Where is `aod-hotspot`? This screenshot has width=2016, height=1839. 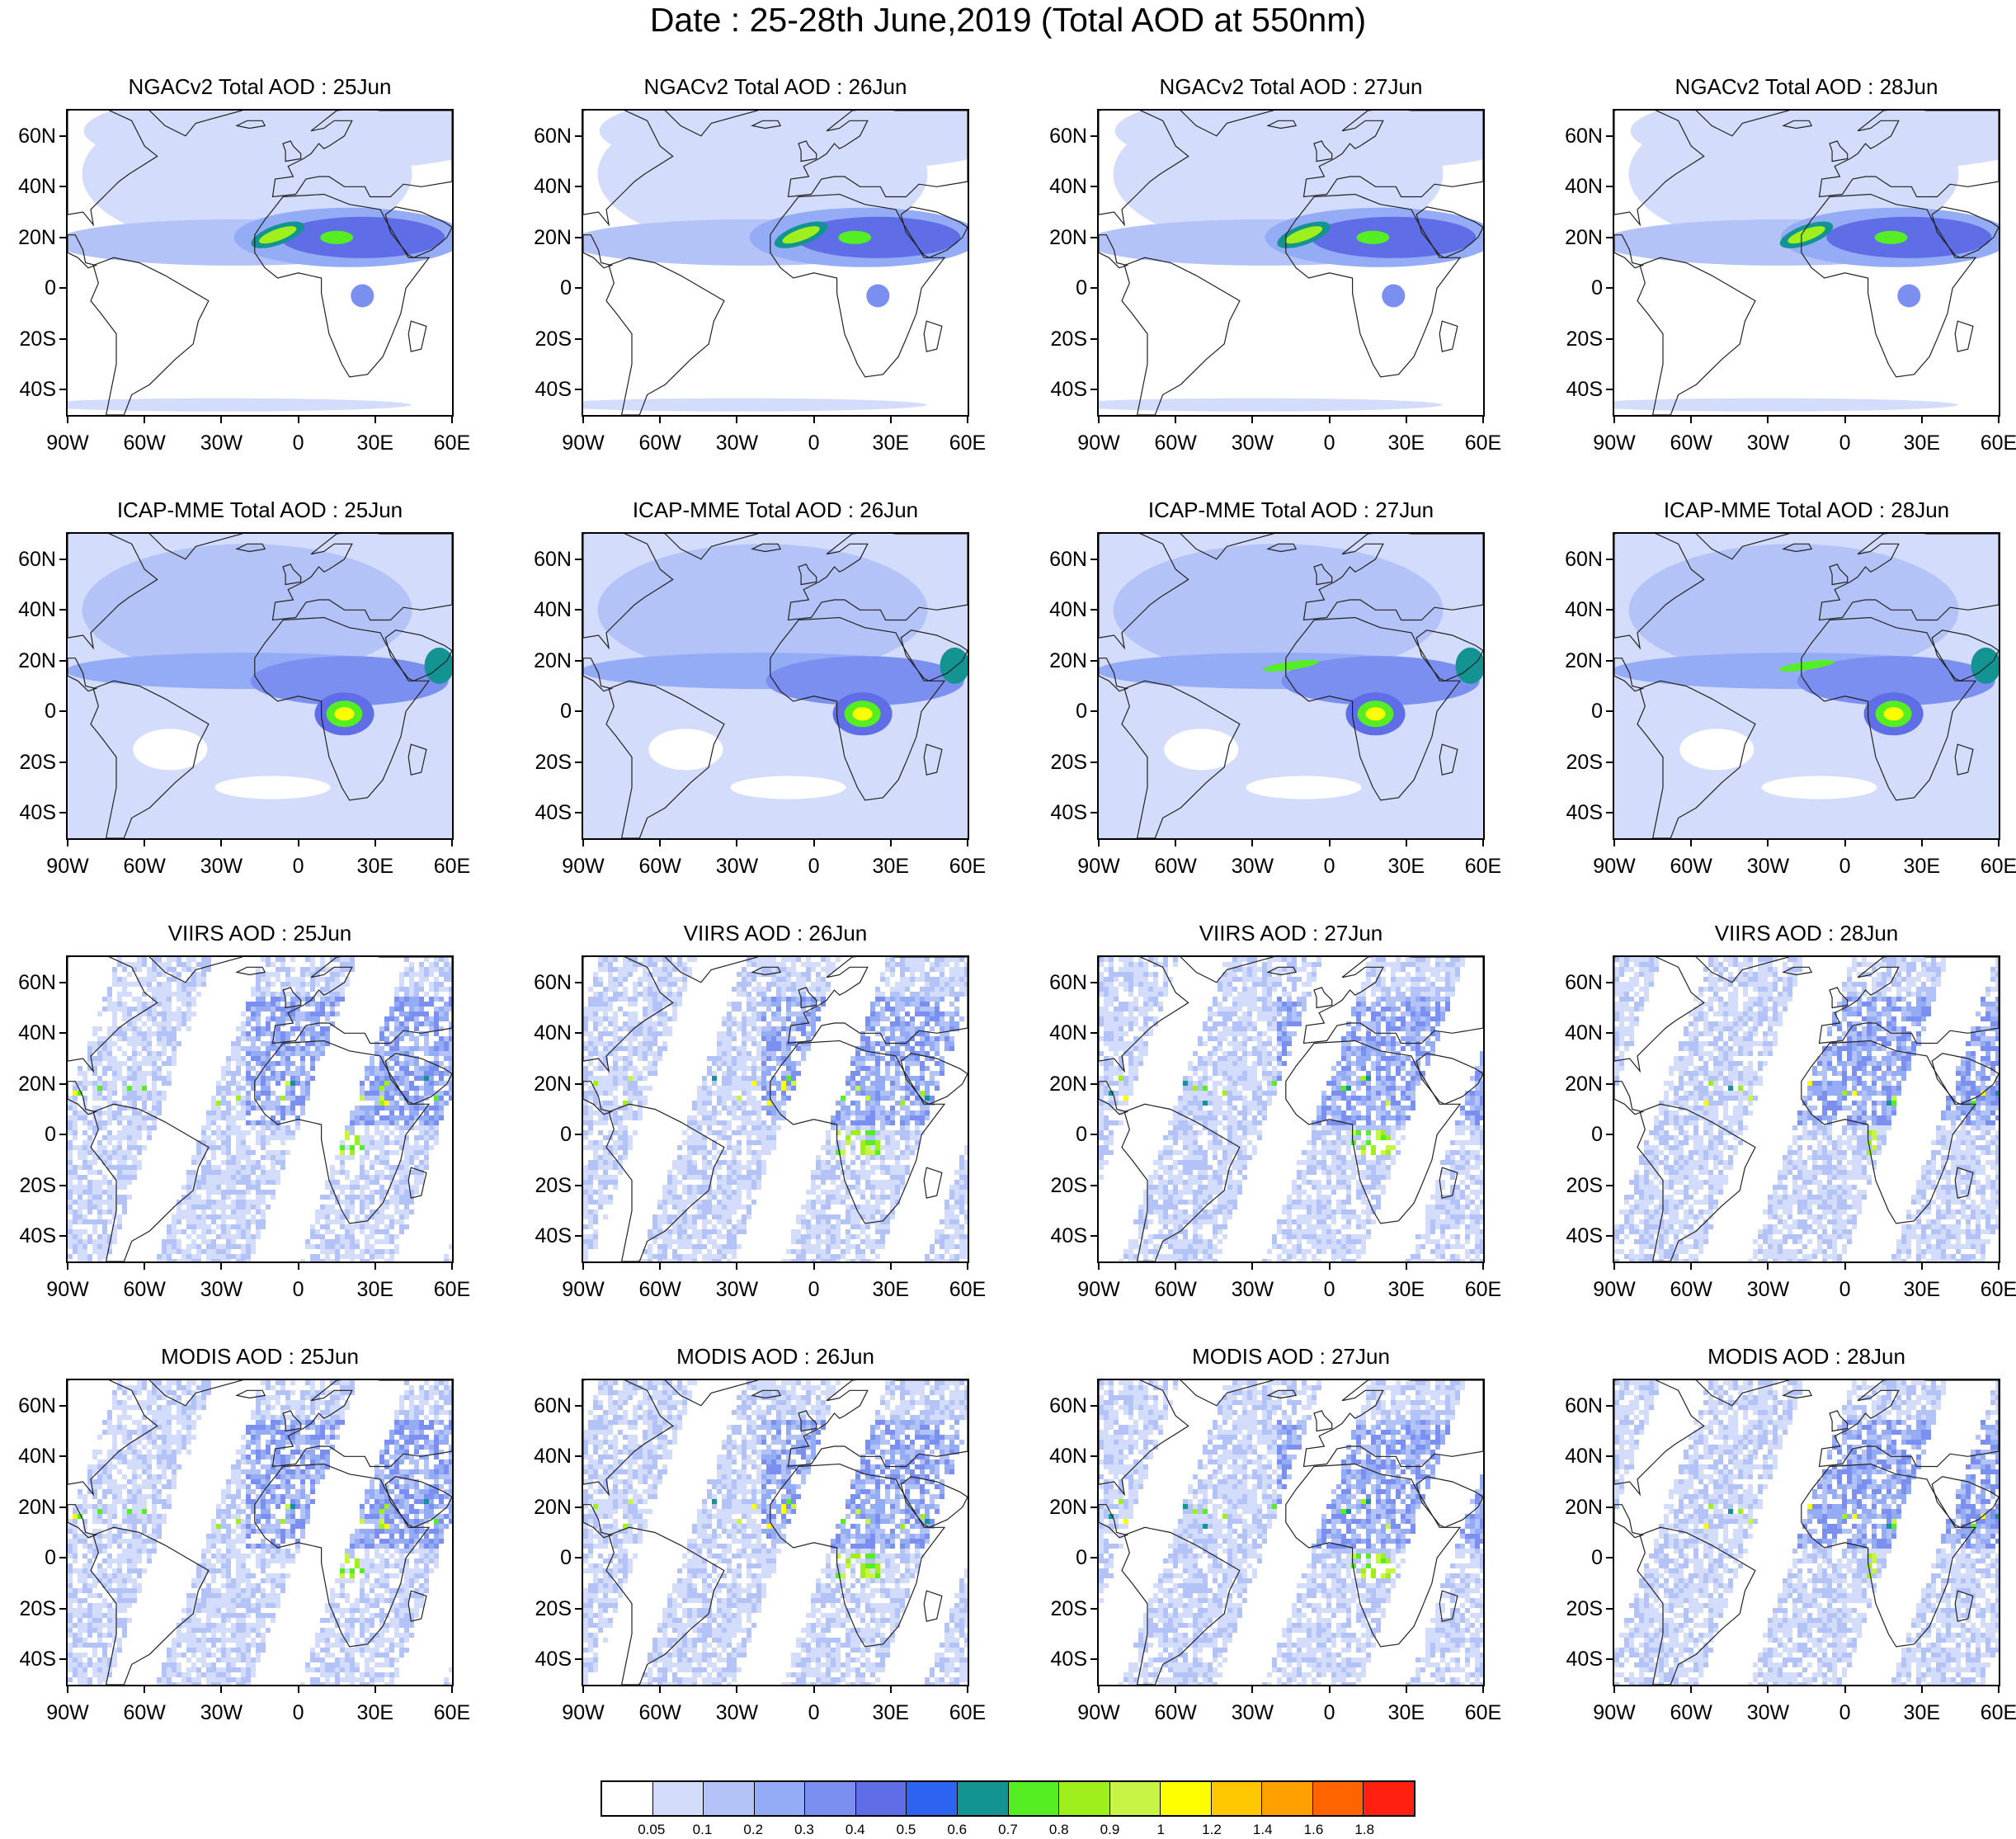 aod-hotspot is located at coordinates (1469, 665).